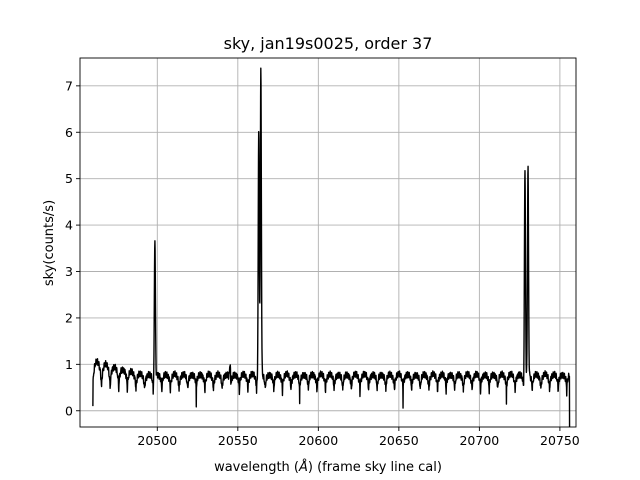  I want to click on x-tick-label: 20600, so click(318, 440).